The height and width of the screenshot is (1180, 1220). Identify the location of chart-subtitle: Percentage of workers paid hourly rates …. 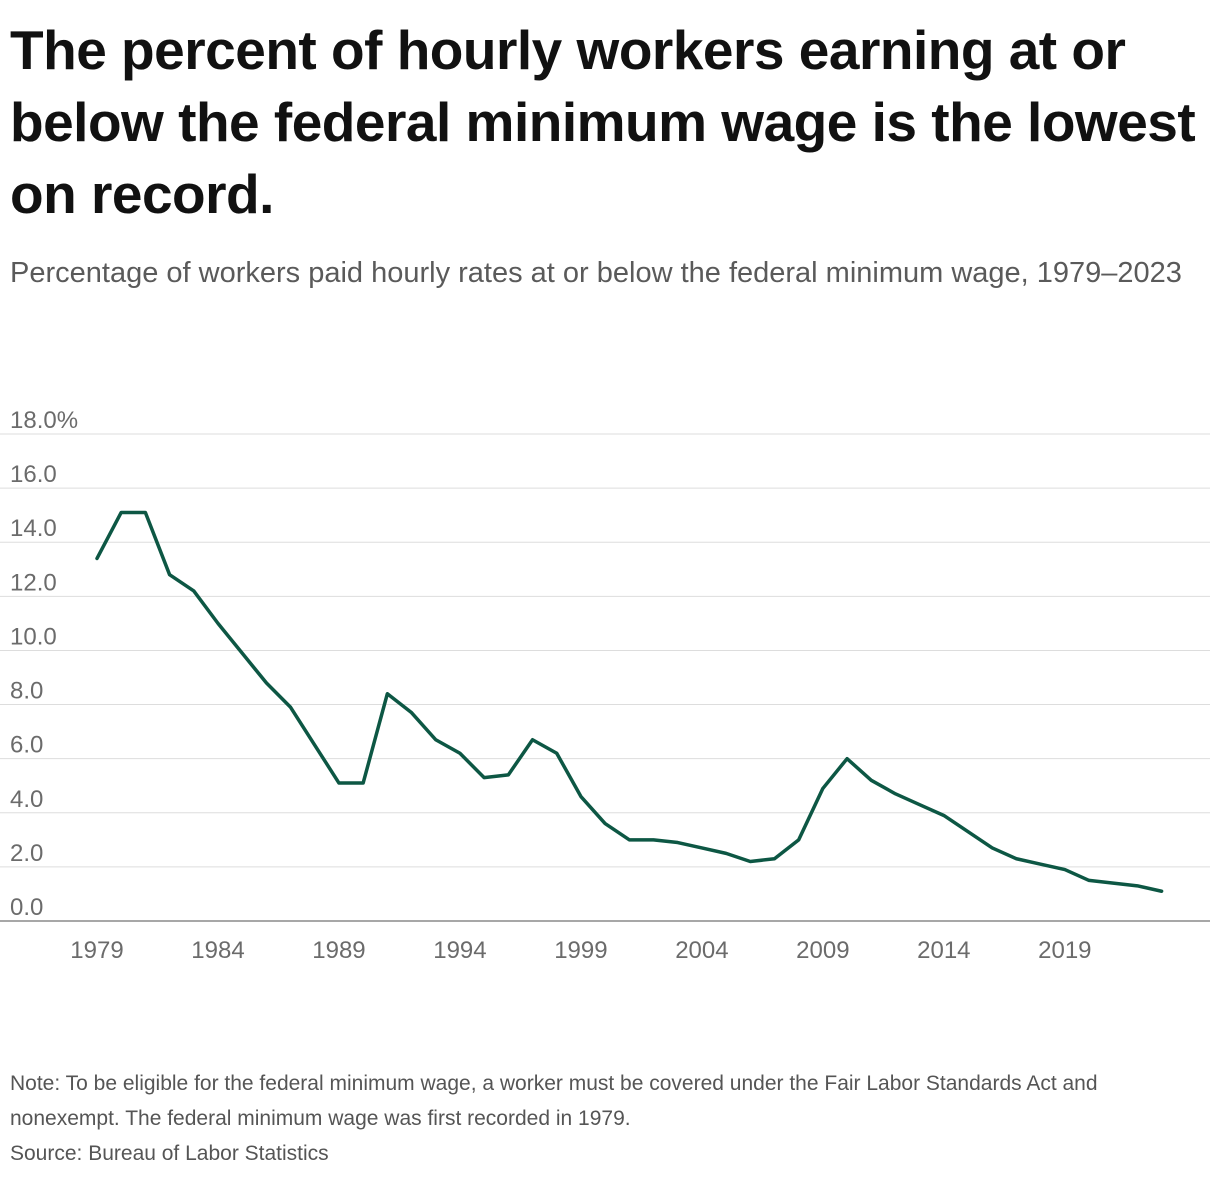
(596, 273).